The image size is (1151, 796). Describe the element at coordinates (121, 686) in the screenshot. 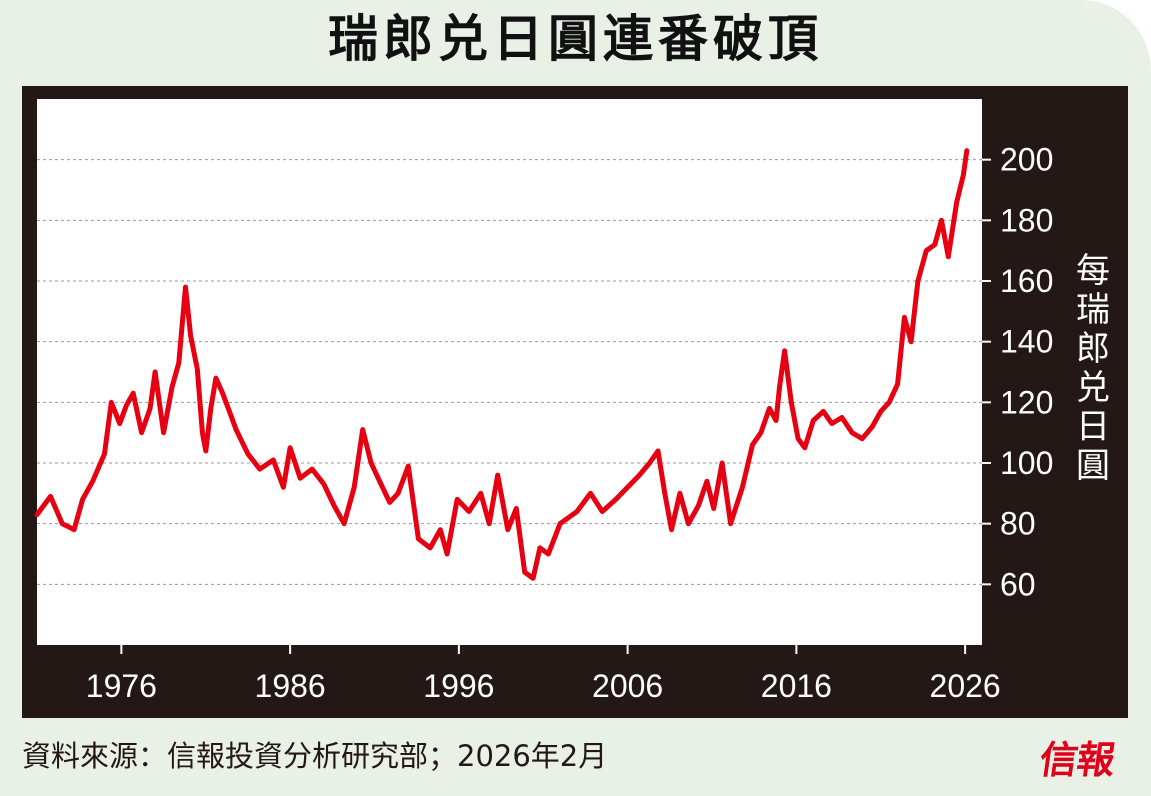

I see `x-tick-label: 1976` at that location.